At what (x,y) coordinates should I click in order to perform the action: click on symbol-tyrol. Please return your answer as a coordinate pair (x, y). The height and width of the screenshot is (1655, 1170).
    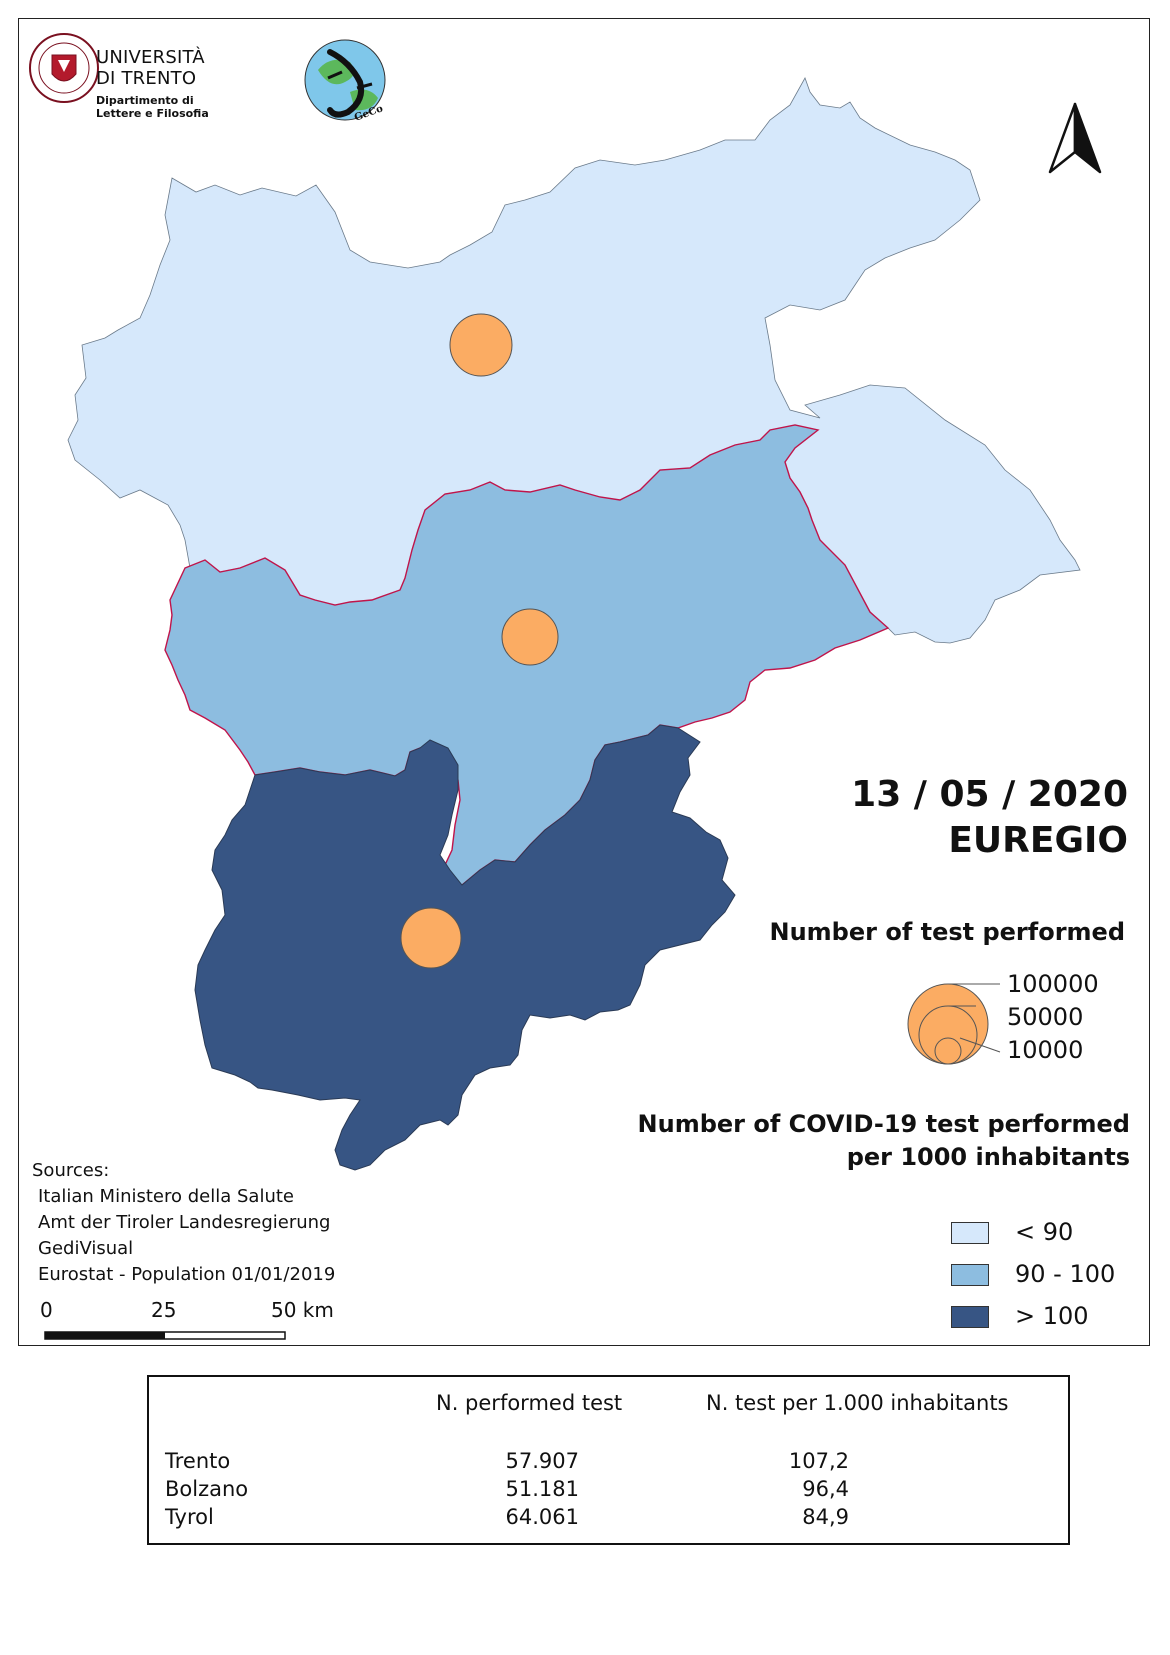
    Looking at the image, I should click on (481, 345).